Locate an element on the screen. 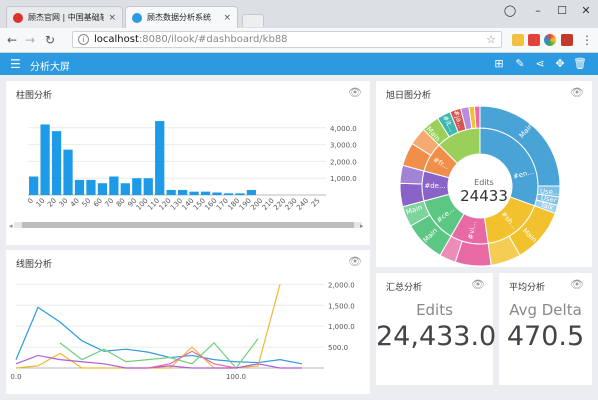  x-tick-label: 90 is located at coordinates (132, 203).